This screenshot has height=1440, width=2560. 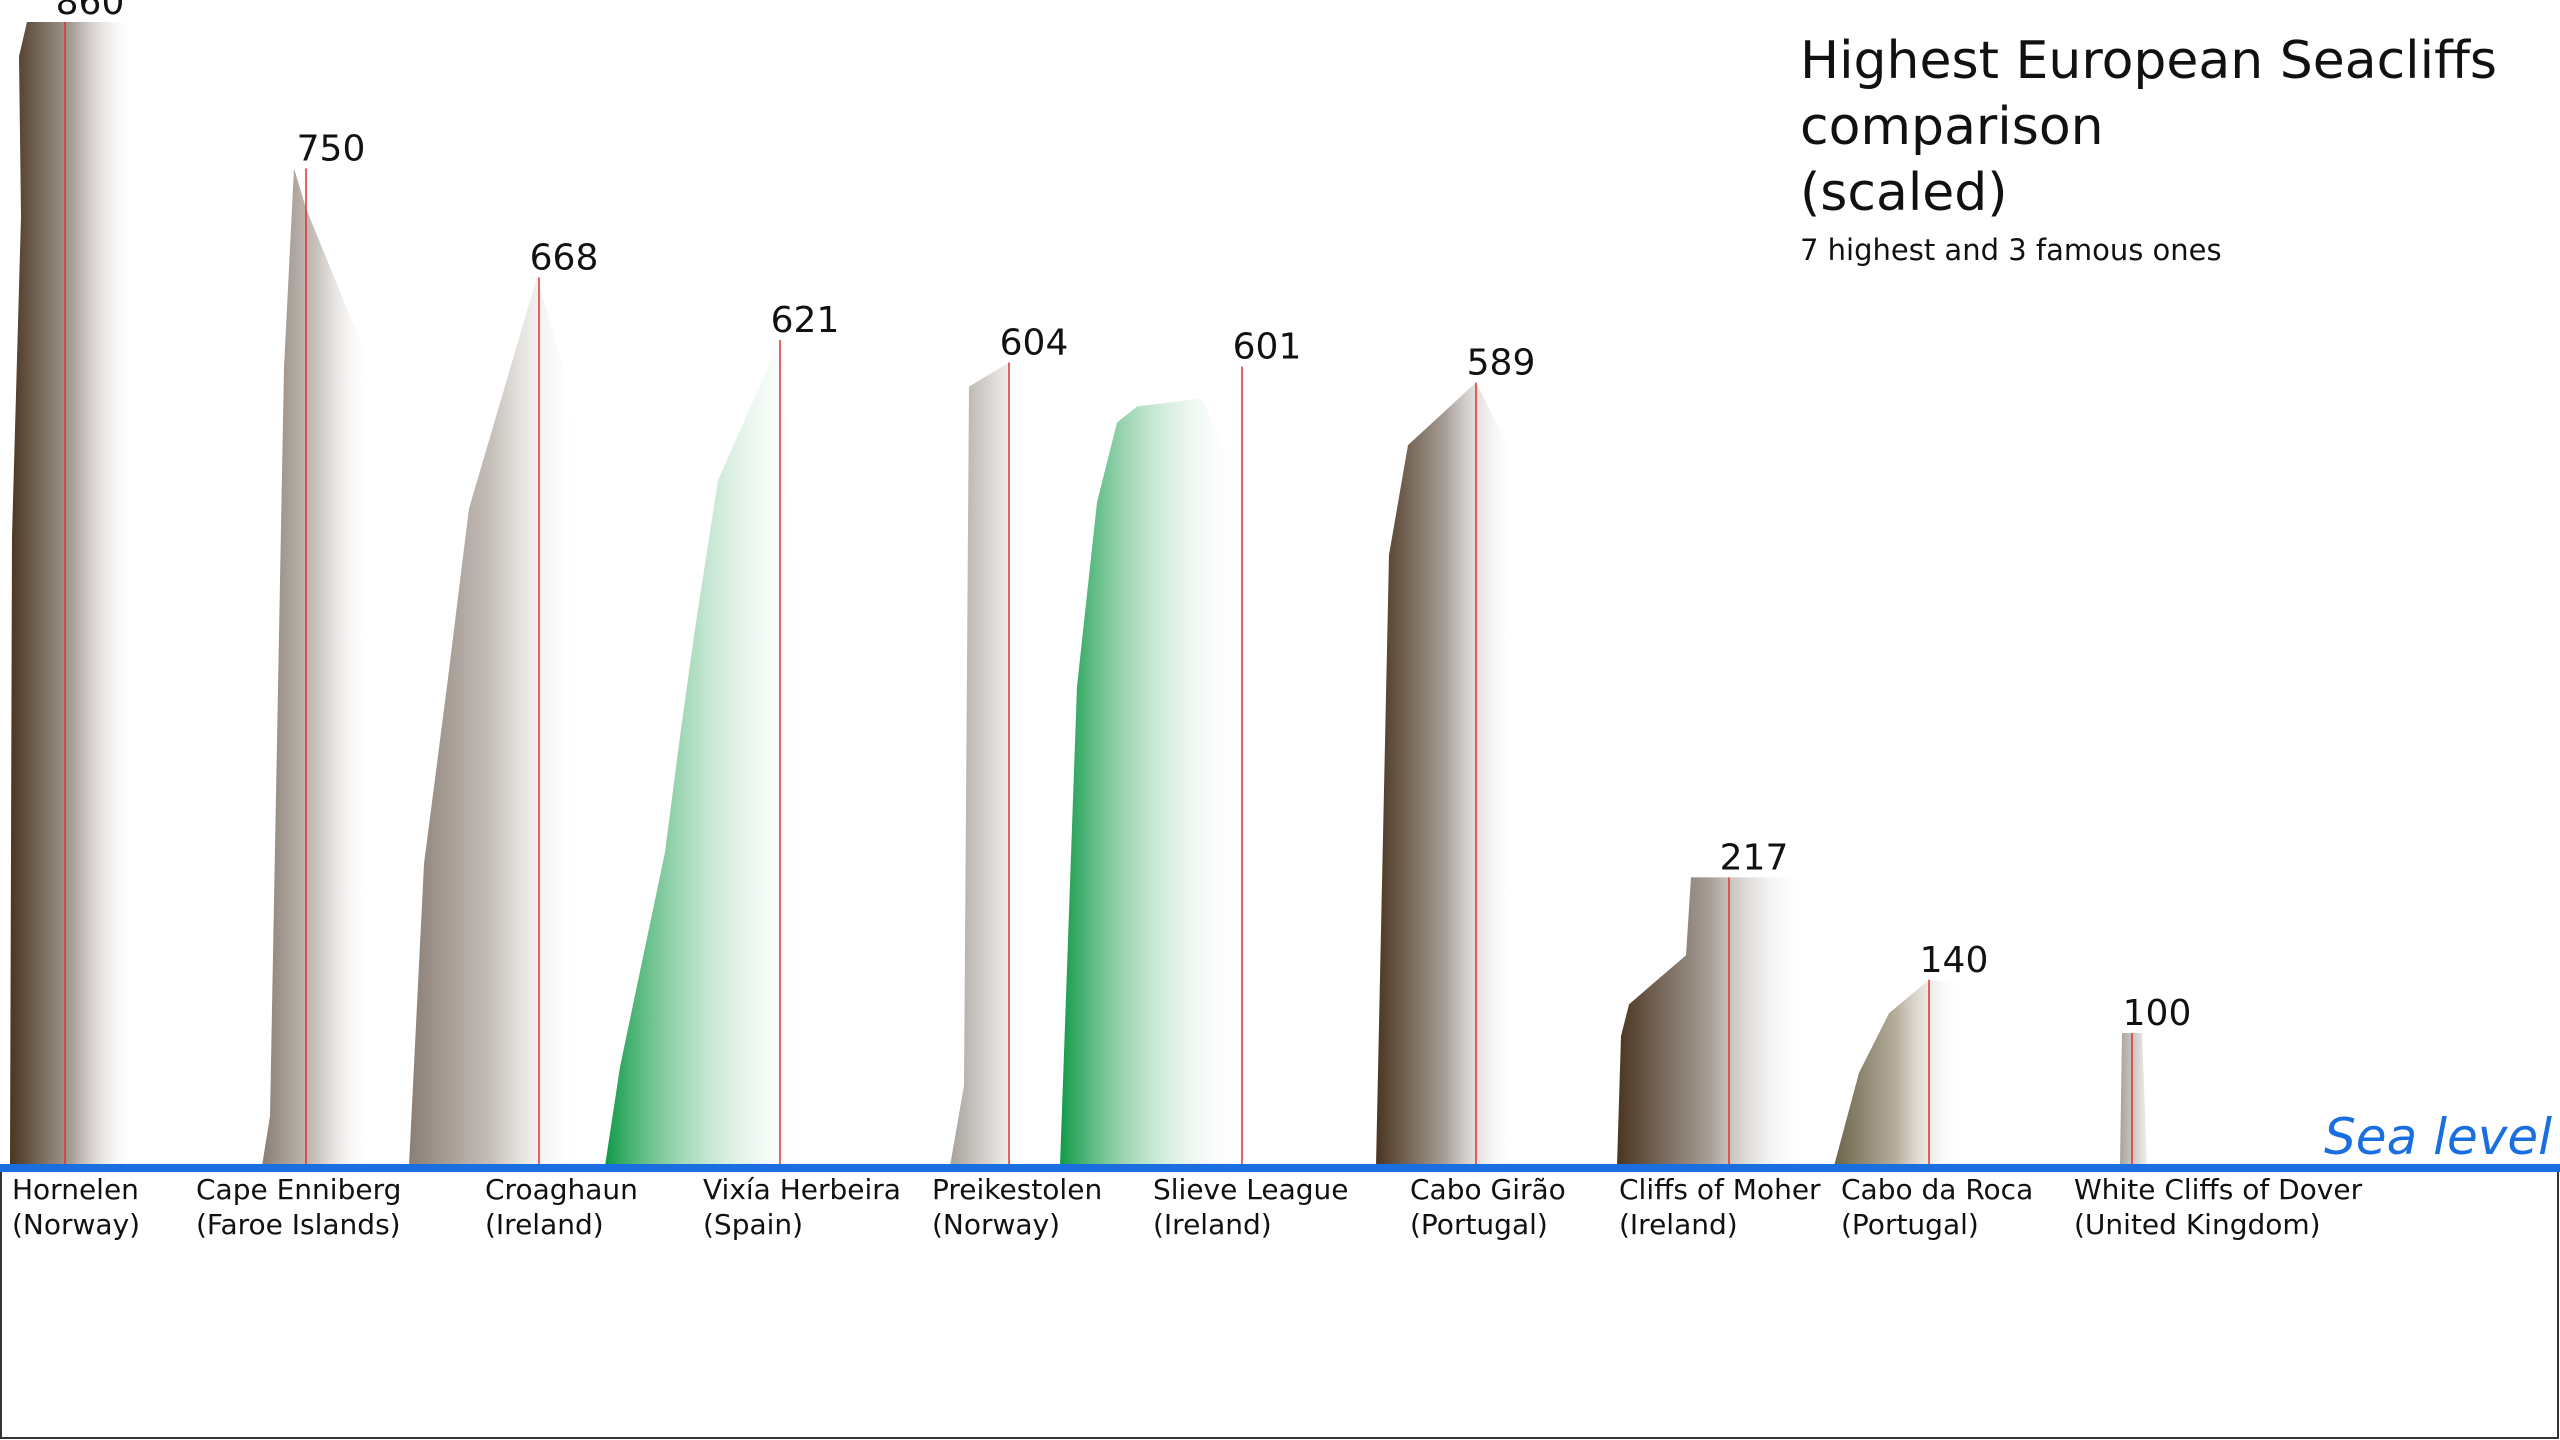 What do you see at coordinates (564, 257) in the screenshot?
I see `value-label-2: 668` at bounding box center [564, 257].